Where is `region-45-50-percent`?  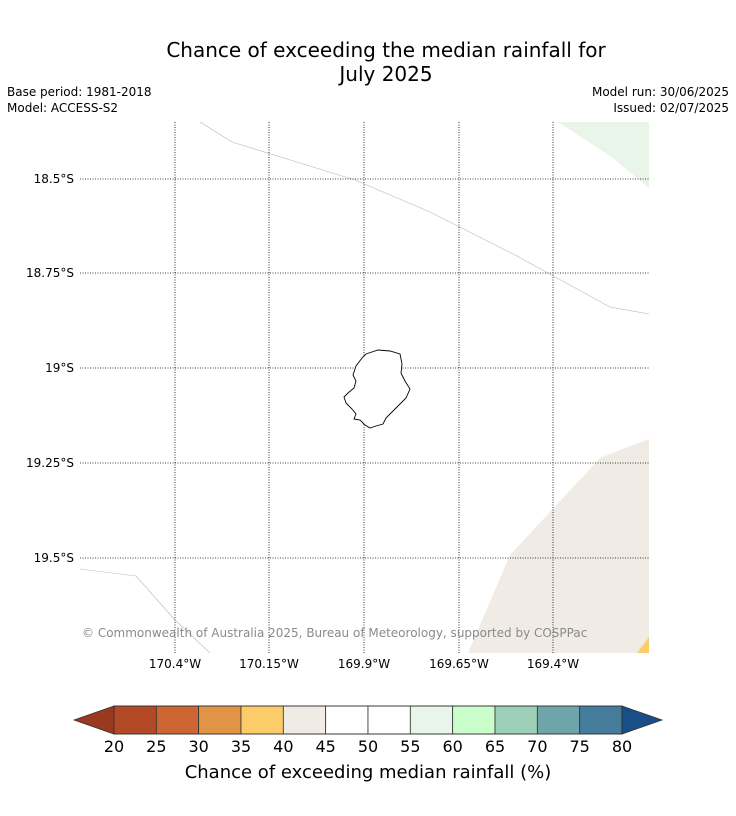
region-45-50-percent is located at coordinates (558, 546).